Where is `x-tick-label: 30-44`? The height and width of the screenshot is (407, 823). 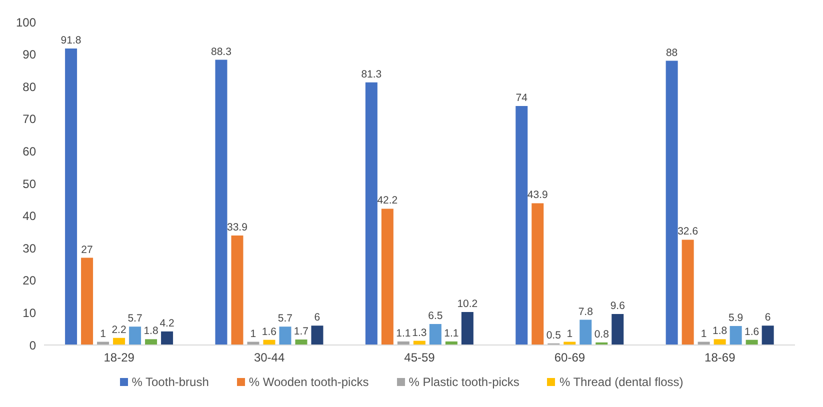
x-tick-label: 30-44 is located at coordinates (269, 357).